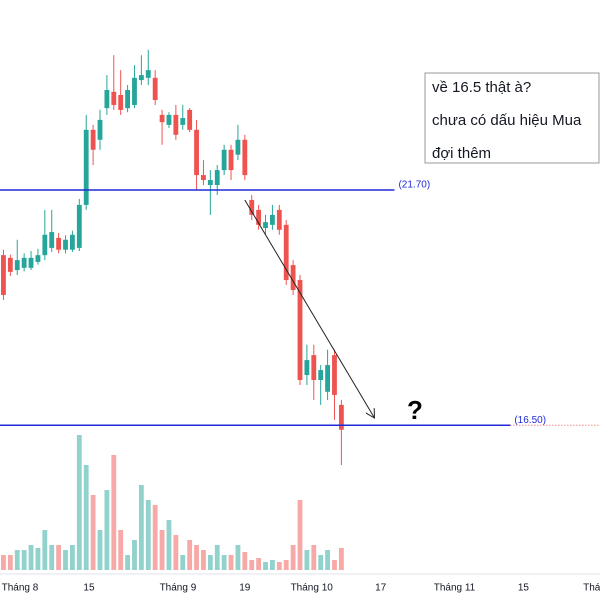  Describe the element at coordinates (312, 588) in the screenshot. I see `x-tick-label: Tháng 10` at that location.